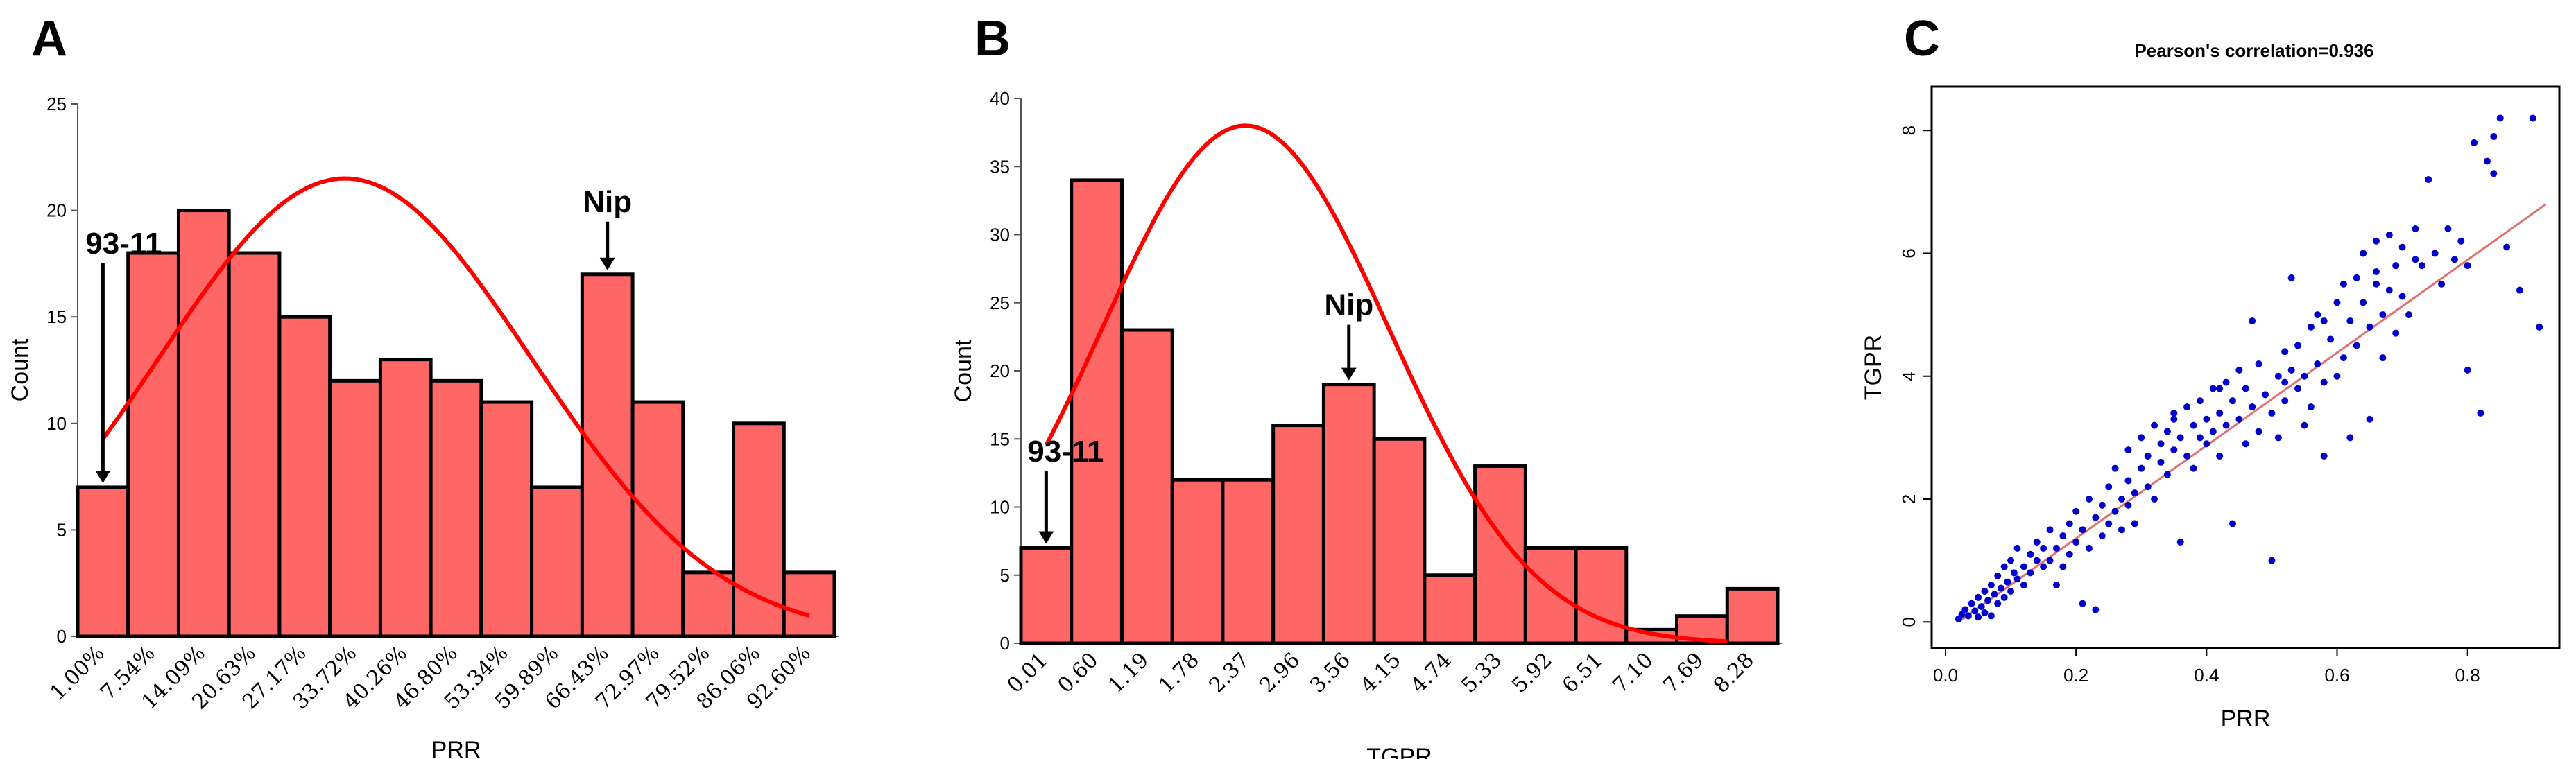  What do you see at coordinates (1000, 235) in the screenshot?
I see `y-tick-label: 30` at bounding box center [1000, 235].